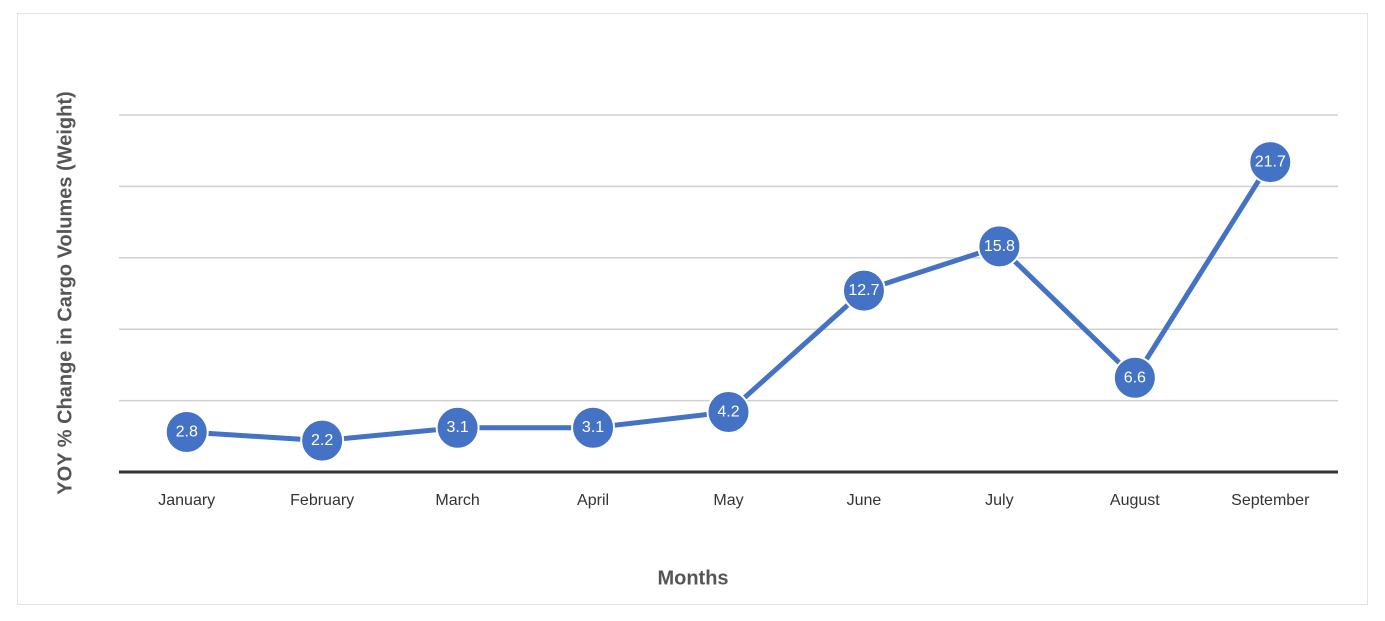 The height and width of the screenshot is (621, 1385). I want to click on x-tick-label: August, so click(1135, 500).